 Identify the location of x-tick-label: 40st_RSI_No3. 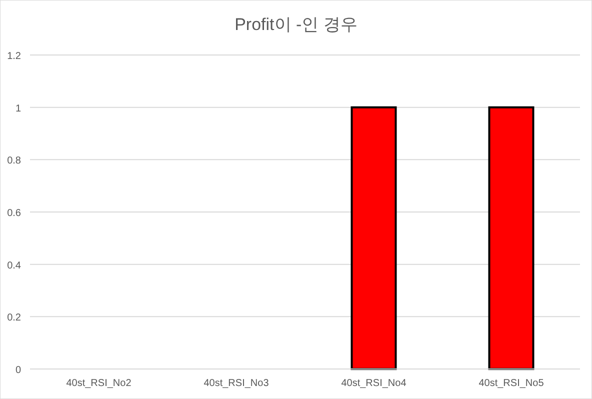
(237, 383).